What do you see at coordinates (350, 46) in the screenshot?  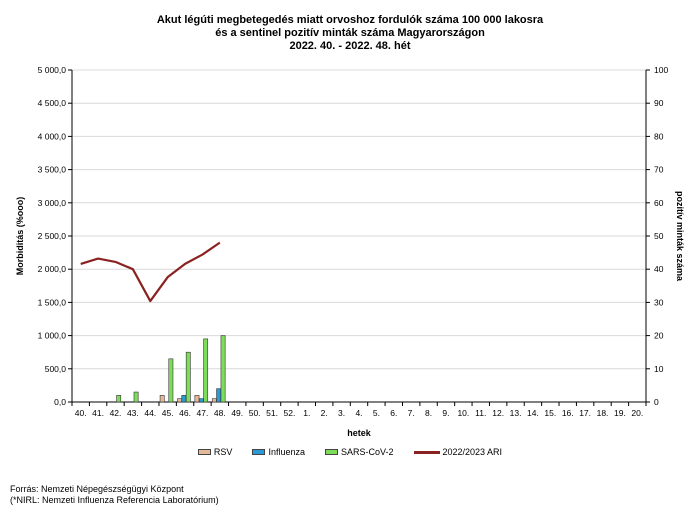 I see `chart-title-line-3: 2022. 40. - 2022. 48. hét` at bounding box center [350, 46].